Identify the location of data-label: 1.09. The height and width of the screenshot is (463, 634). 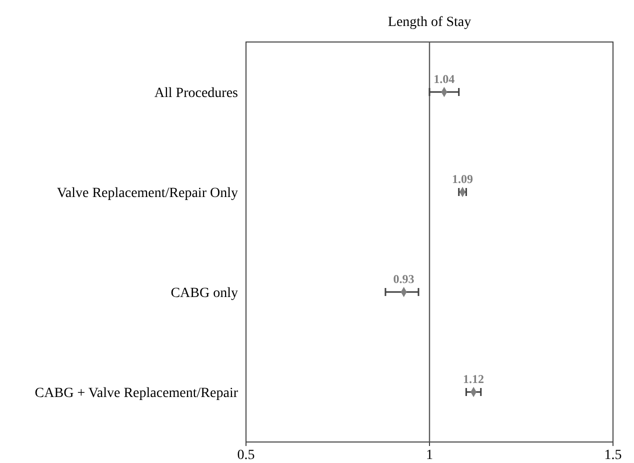
(463, 179).